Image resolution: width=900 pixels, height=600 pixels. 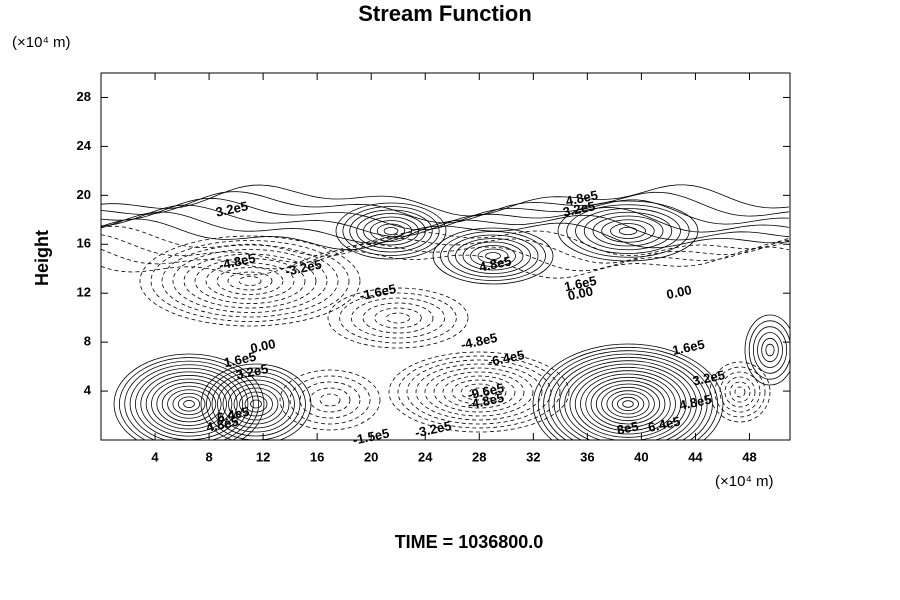 What do you see at coordinates (749, 456) in the screenshot?
I see `x-tick-label: 48` at bounding box center [749, 456].